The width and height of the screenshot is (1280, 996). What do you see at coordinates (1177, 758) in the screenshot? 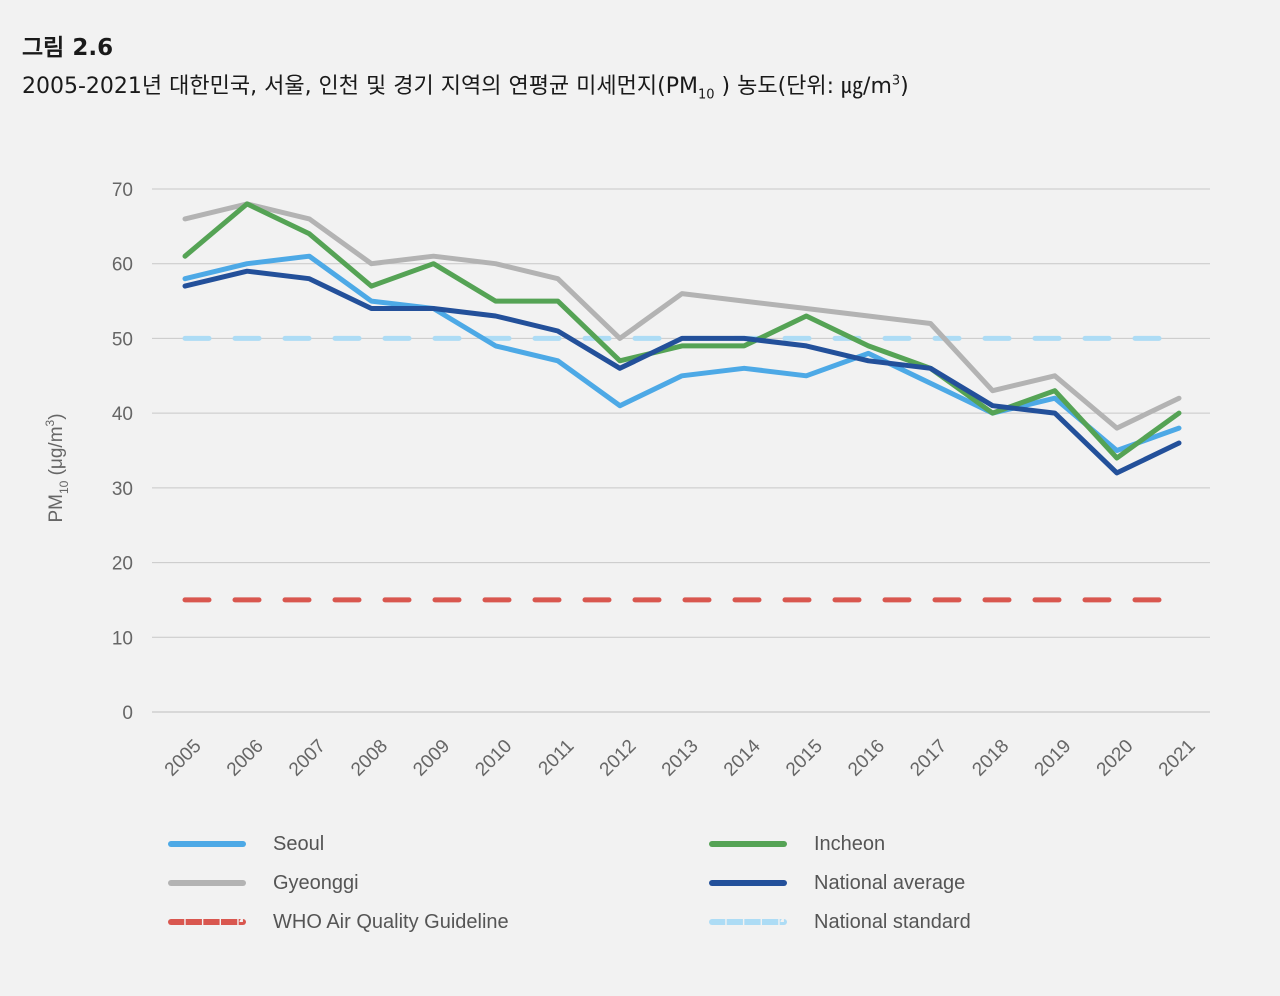
I see `x-tick-label: 2021` at bounding box center [1177, 758].